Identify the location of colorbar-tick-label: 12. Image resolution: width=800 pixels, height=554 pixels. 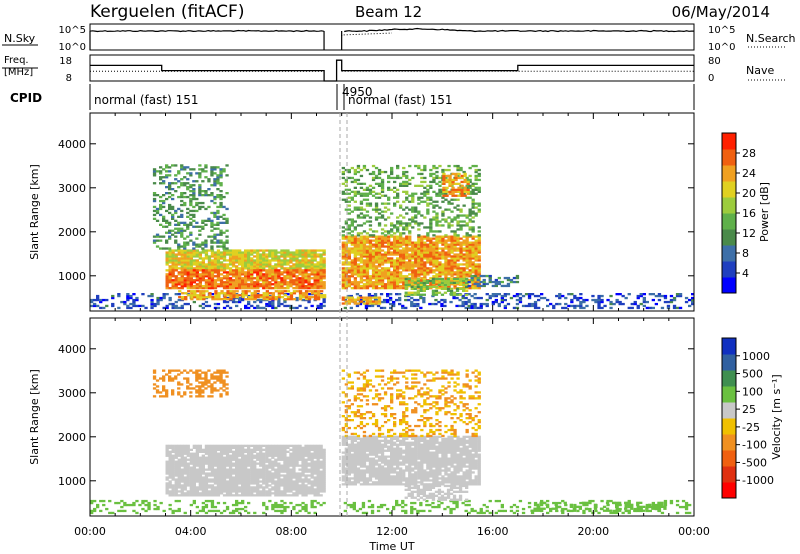
(749, 233).